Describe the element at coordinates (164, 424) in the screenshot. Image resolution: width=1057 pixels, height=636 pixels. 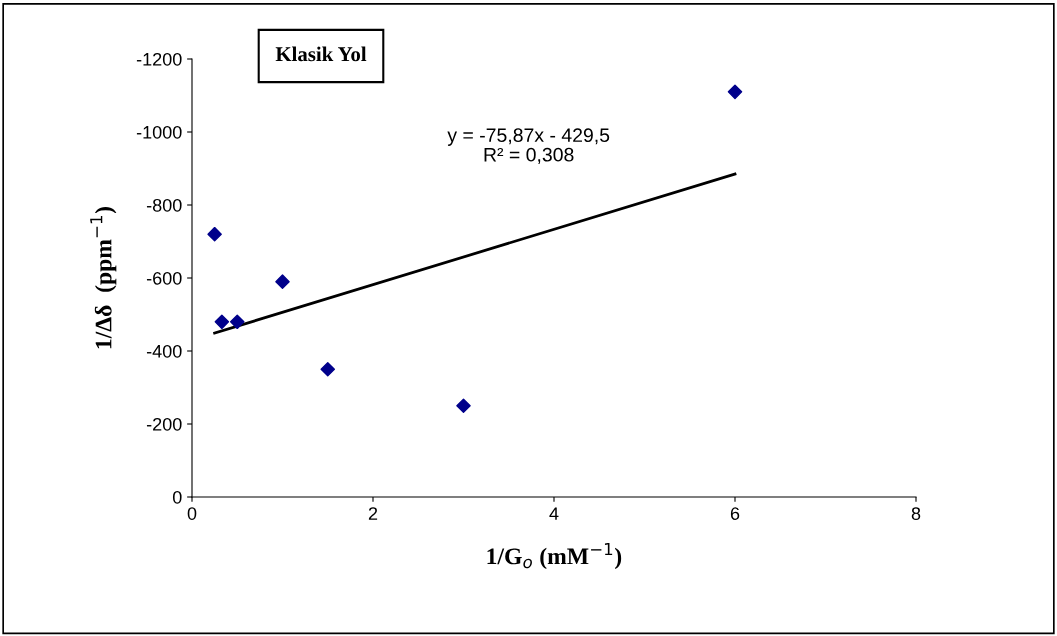
I see `y-tick-label: -200` at that location.